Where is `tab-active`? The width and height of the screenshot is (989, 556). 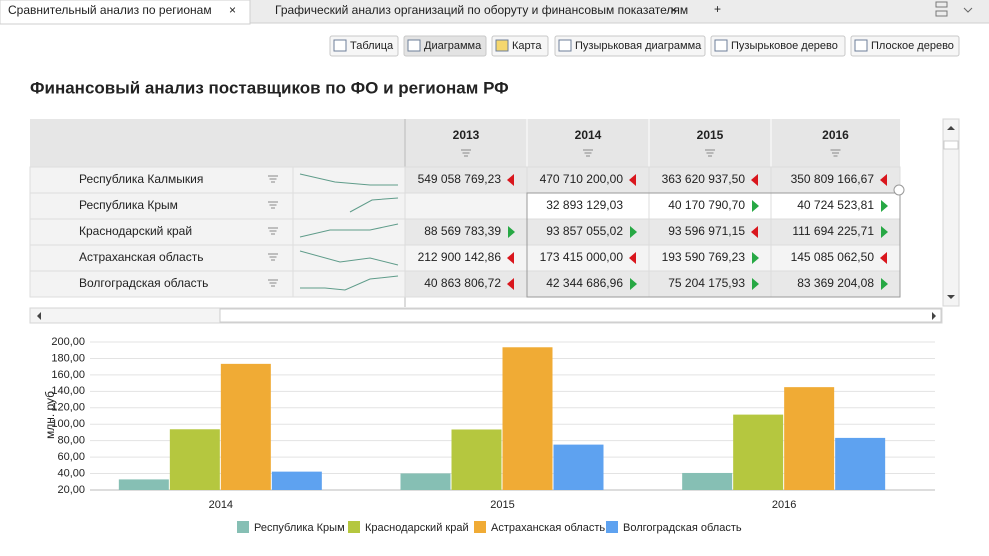 tab-active is located at coordinates (125, 12).